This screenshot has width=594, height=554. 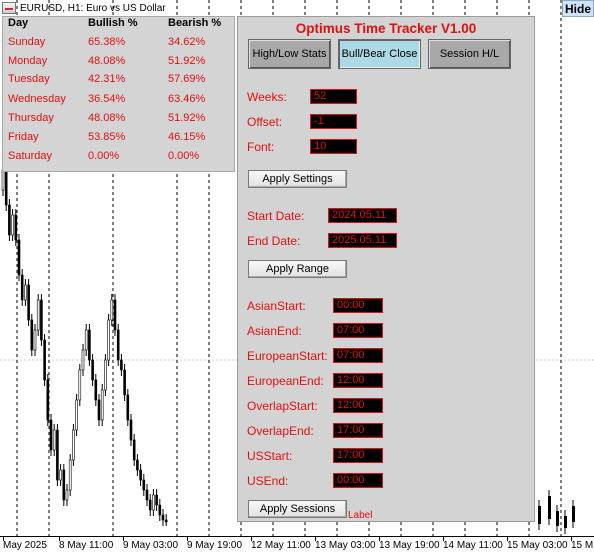 What do you see at coordinates (297, 269) in the screenshot?
I see `apply-range-button: Apply Range` at bounding box center [297, 269].